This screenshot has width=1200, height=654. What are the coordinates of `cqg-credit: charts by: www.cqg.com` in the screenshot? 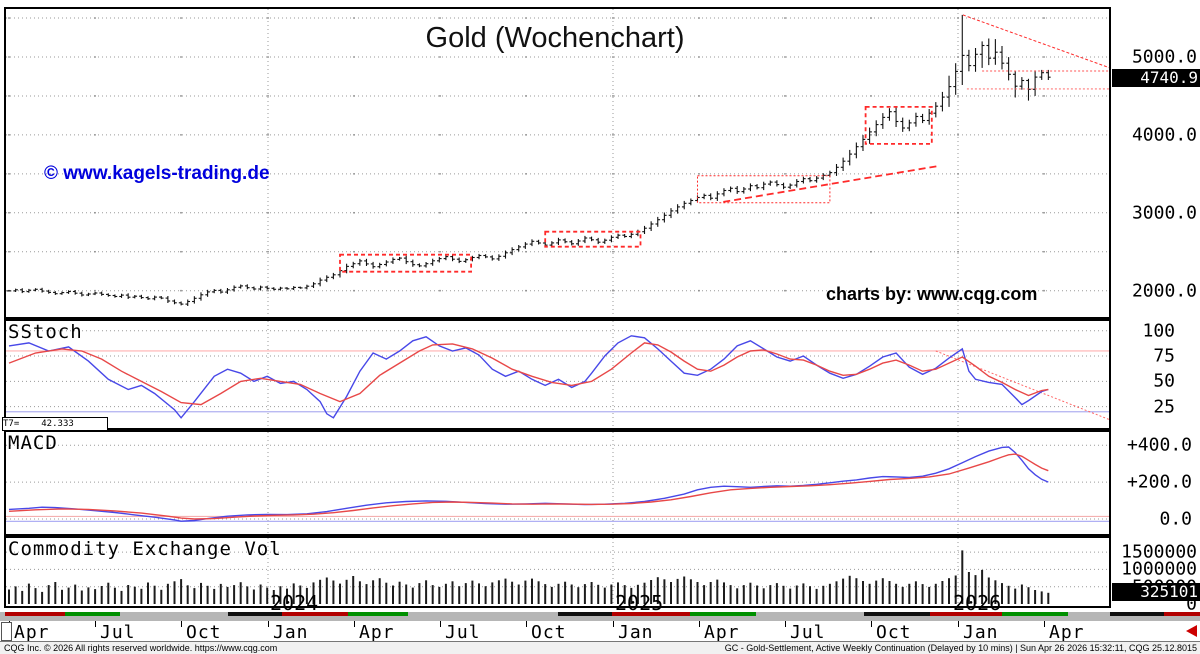 It's located at (932, 294).